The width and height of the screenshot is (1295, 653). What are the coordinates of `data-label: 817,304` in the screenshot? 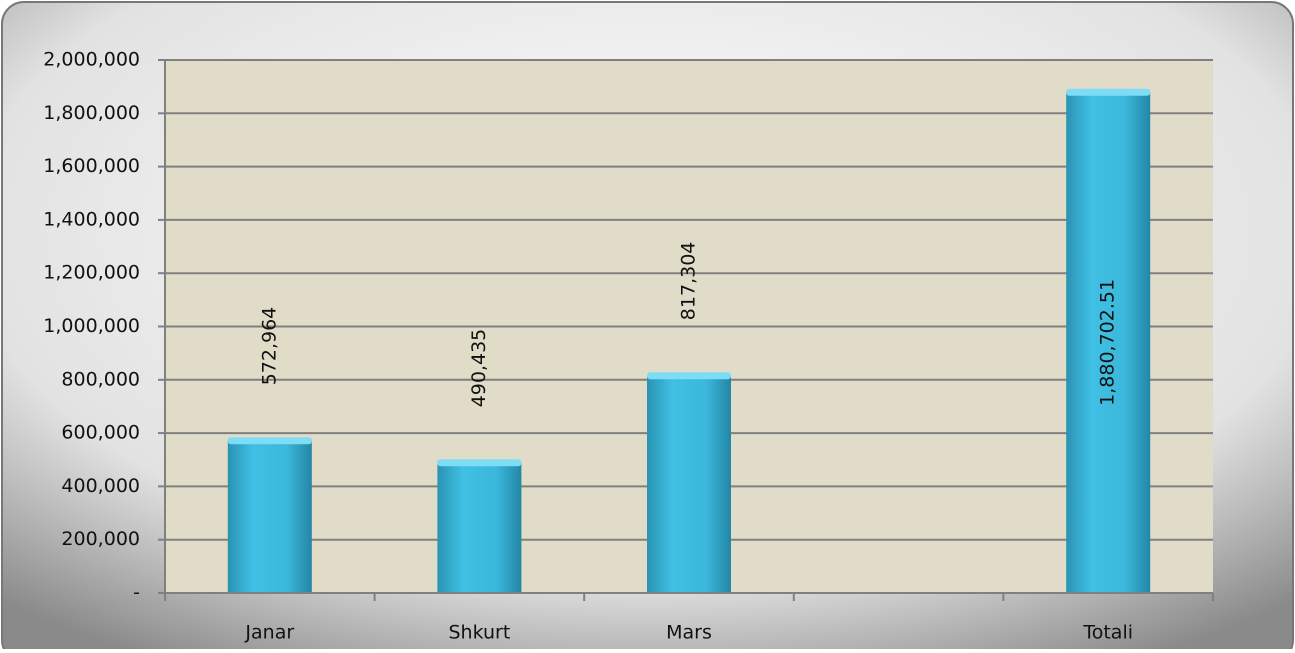 It's located at (689, 281).